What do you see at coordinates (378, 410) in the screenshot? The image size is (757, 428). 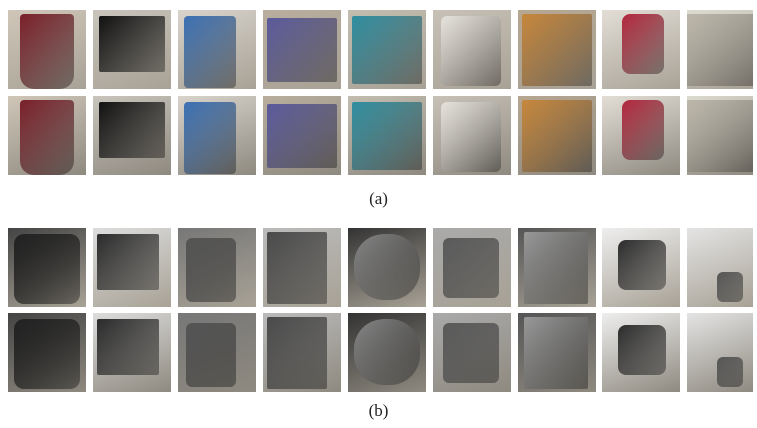 I see `panel-caption: (b)` at bounding box center [378, 410].